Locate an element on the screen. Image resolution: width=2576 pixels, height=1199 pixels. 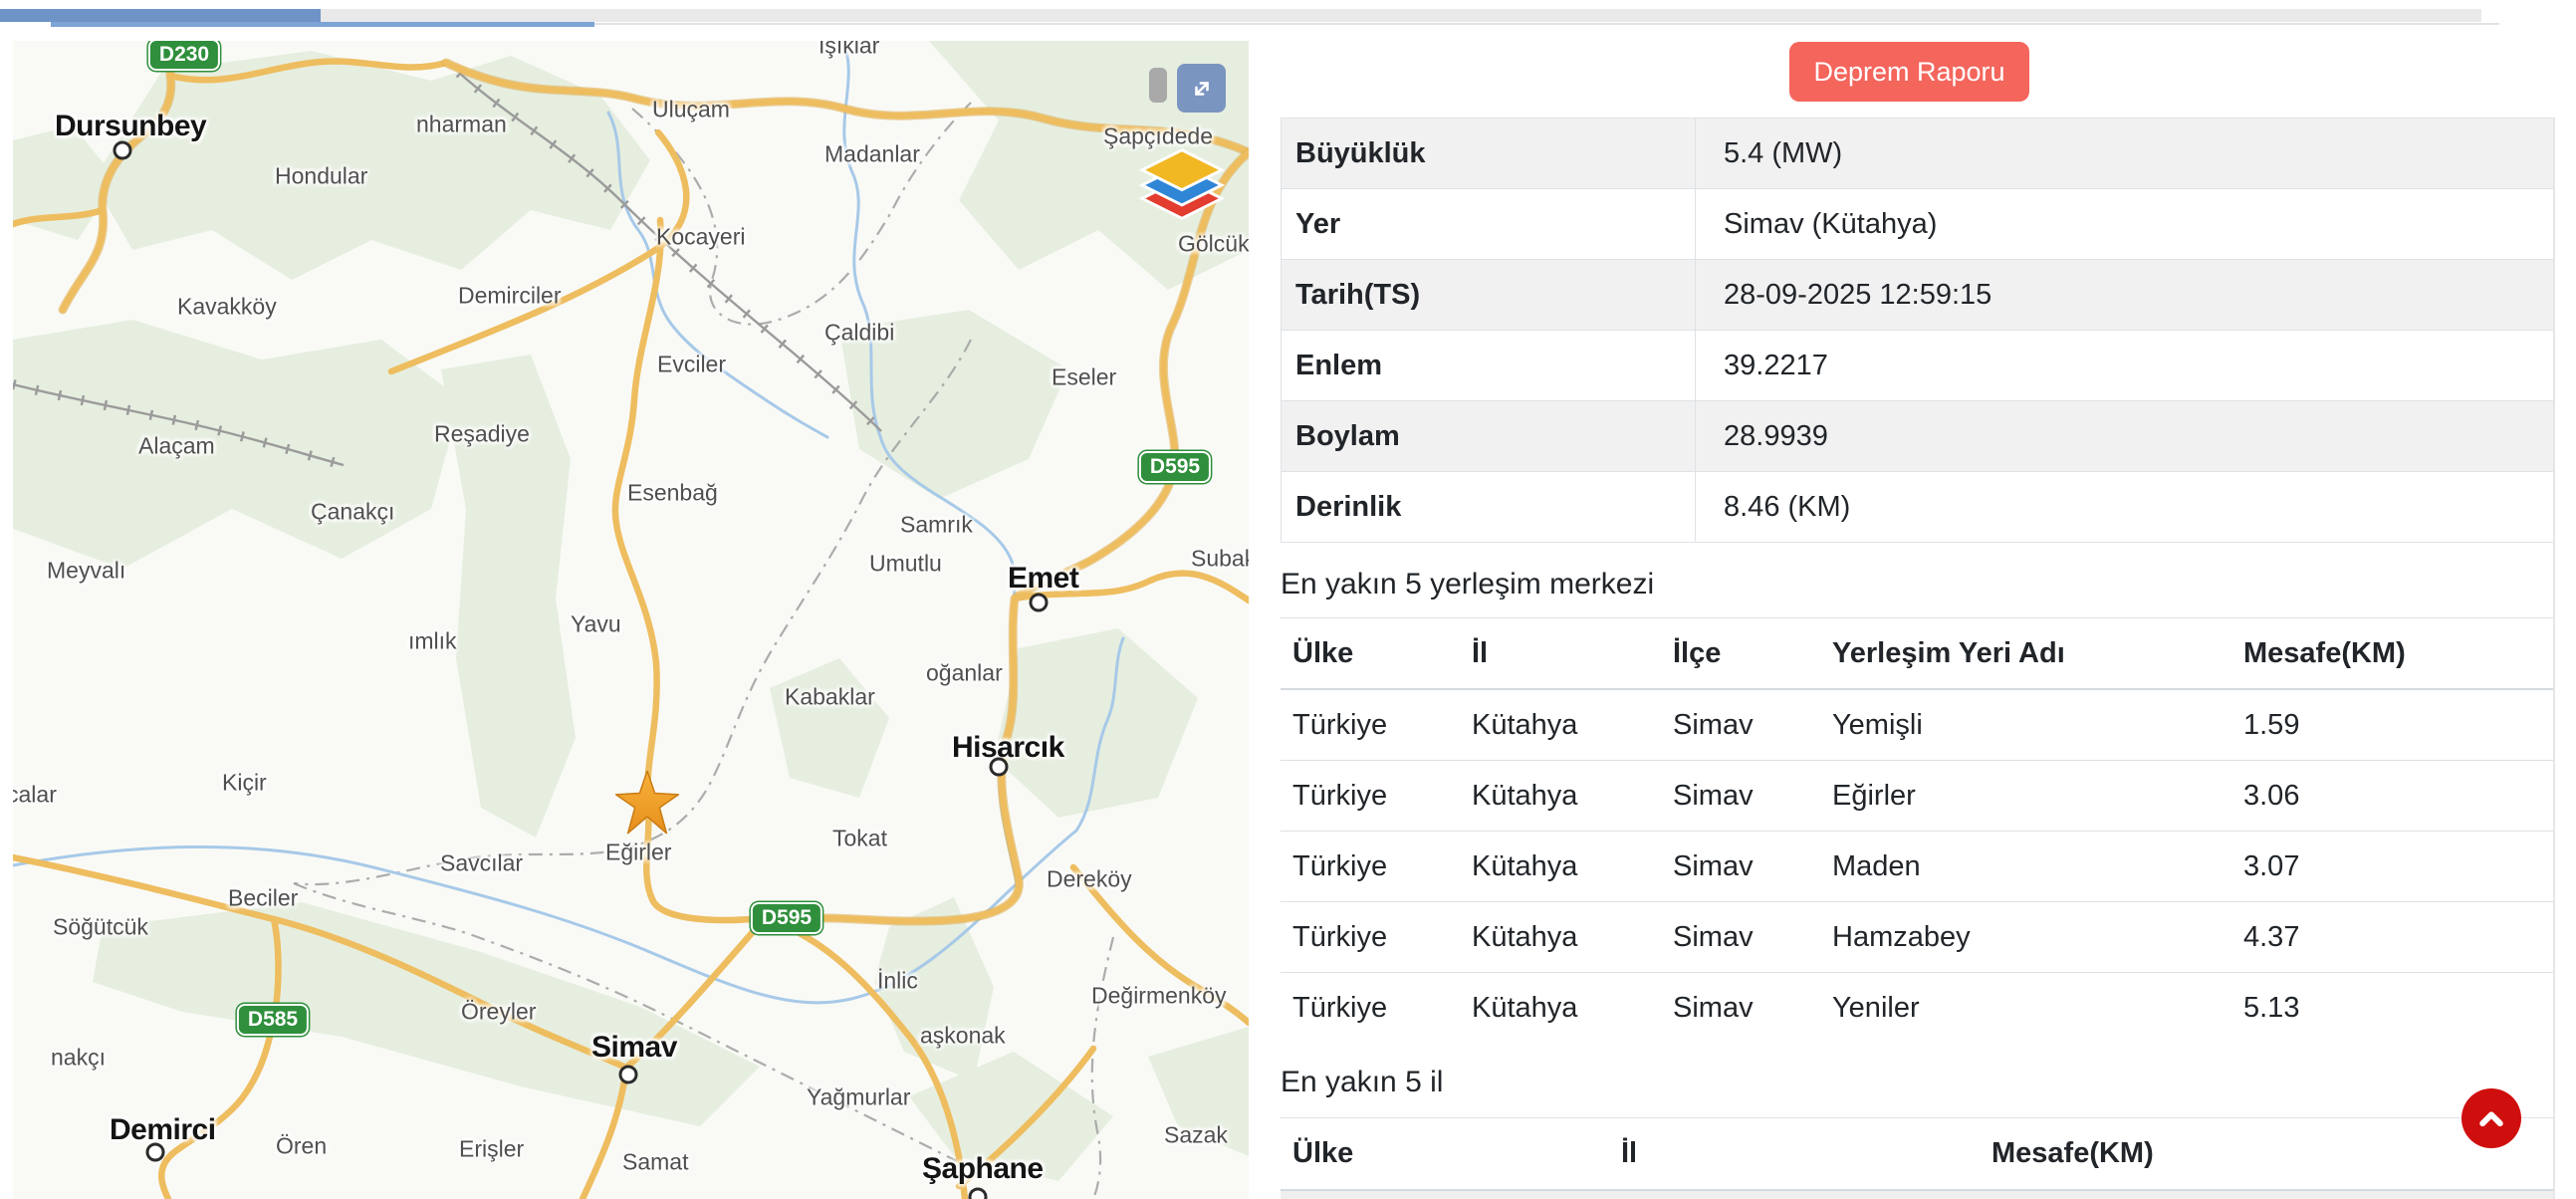
map-fullscreen-button is located at coordinates (1201, 89).